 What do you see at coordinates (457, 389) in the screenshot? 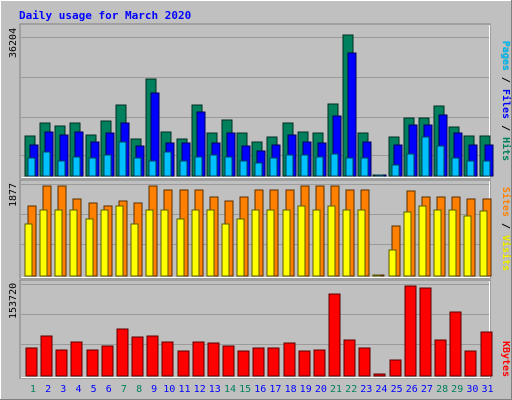
I see `x-label-day-29: 29` at bounding box center [457, 389].